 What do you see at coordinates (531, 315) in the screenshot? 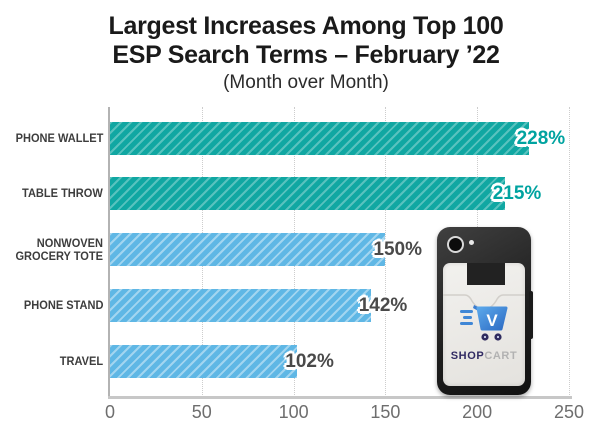
I see `phone-side-button` at bounding box center [531, 315].